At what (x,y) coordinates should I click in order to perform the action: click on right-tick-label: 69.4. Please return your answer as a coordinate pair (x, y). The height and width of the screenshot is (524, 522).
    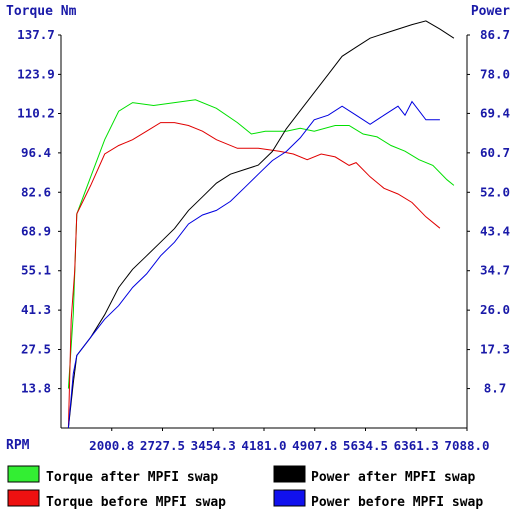
    Looking at the image, I should click on (495, 112).